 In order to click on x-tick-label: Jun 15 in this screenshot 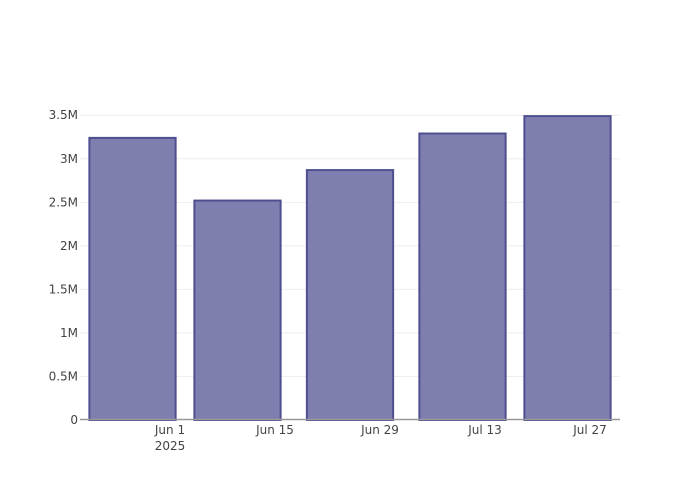, I will do `click(274, 430)`.